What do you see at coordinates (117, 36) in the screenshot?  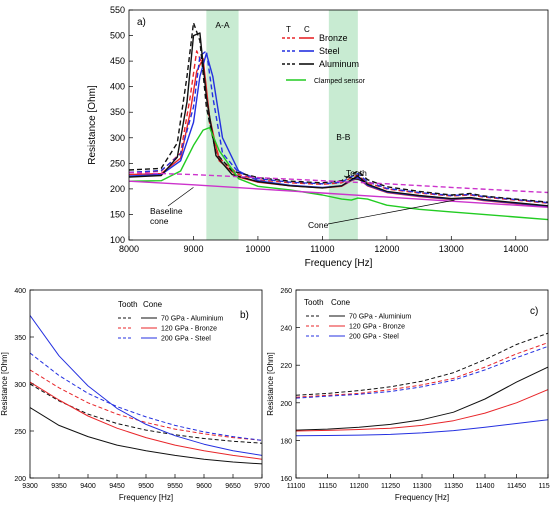 I see `y-tick-label: 500` at bounding box center [117, 36].